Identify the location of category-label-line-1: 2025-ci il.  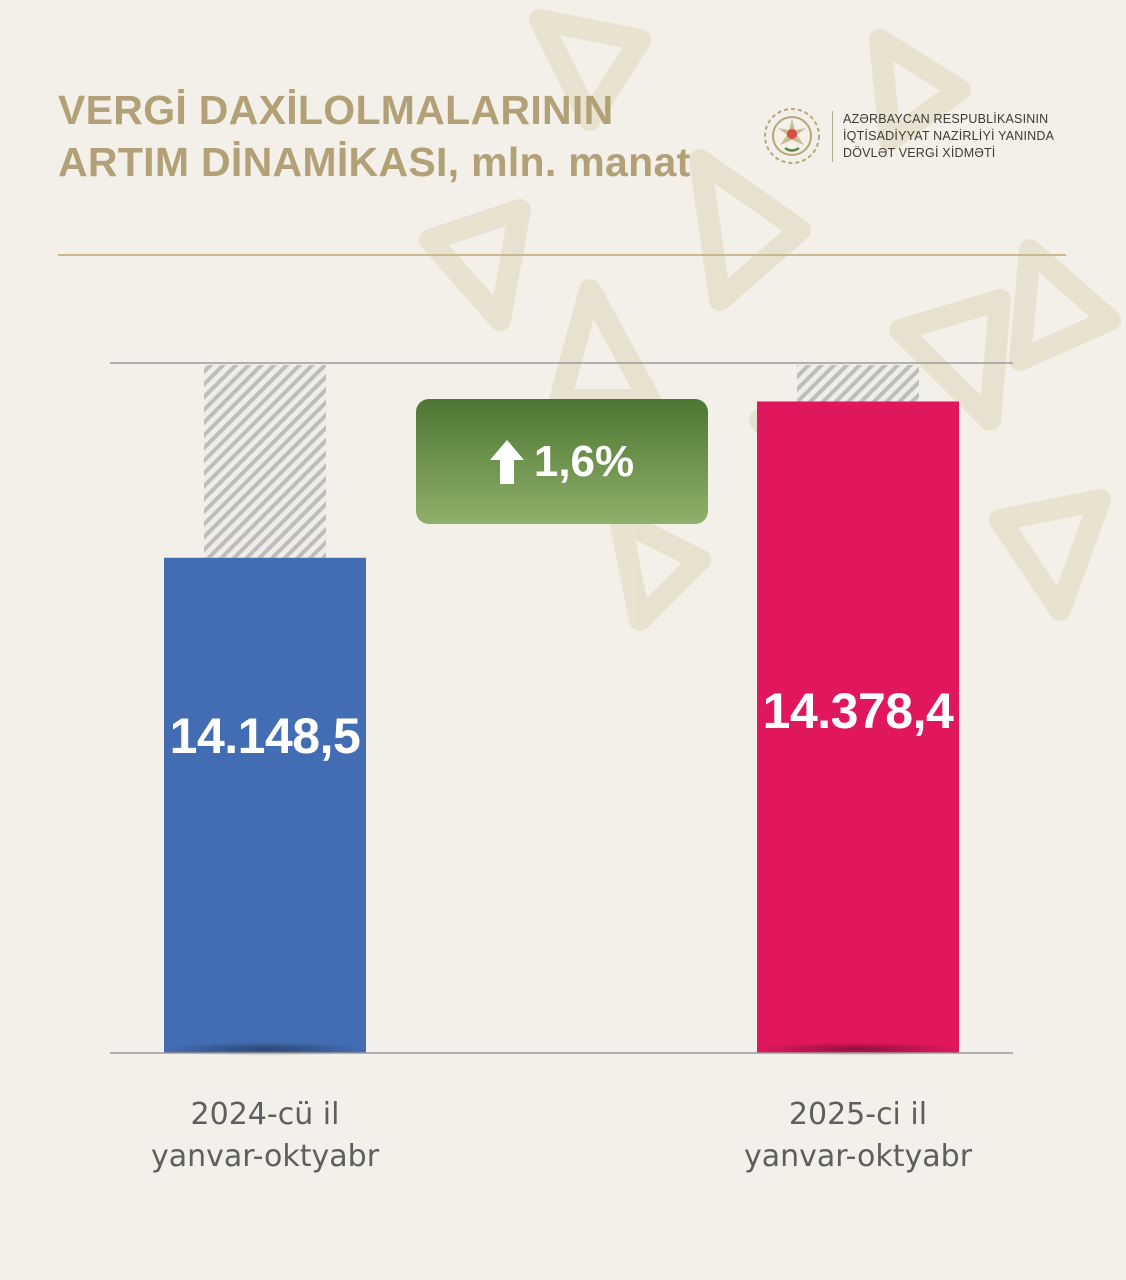
(858, 1114).